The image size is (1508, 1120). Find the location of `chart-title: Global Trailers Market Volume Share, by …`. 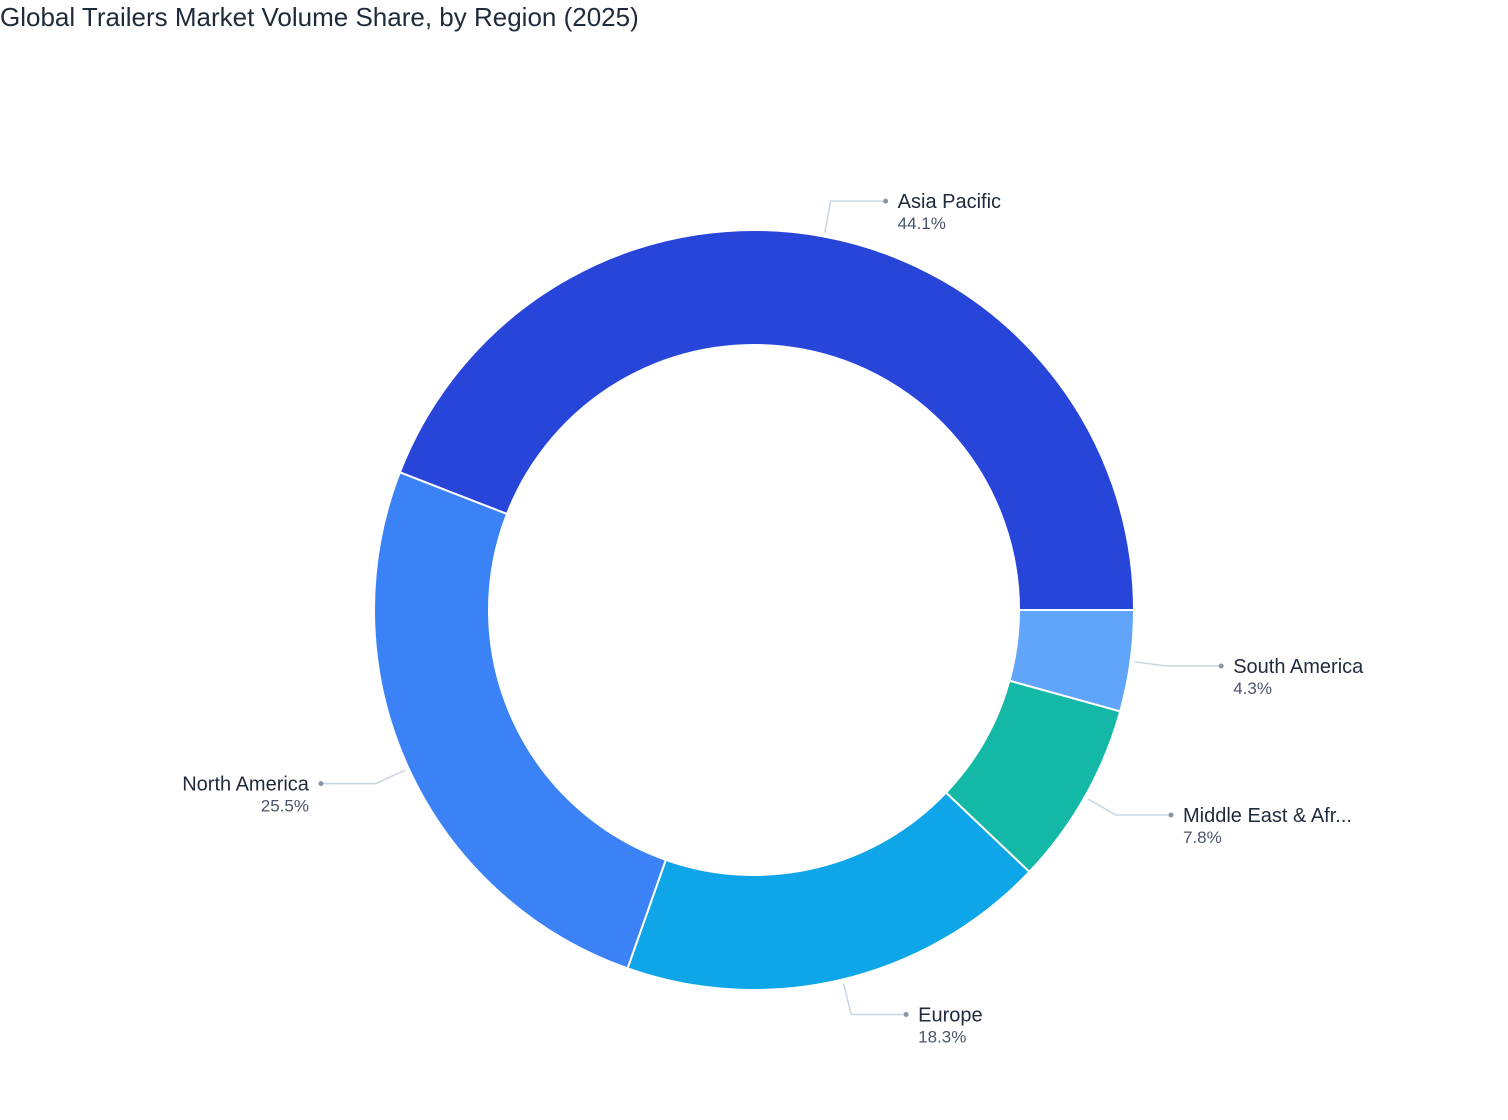

chart-title: Global Trailers Market Volume Share, by … is located at coordinates (319, 17).